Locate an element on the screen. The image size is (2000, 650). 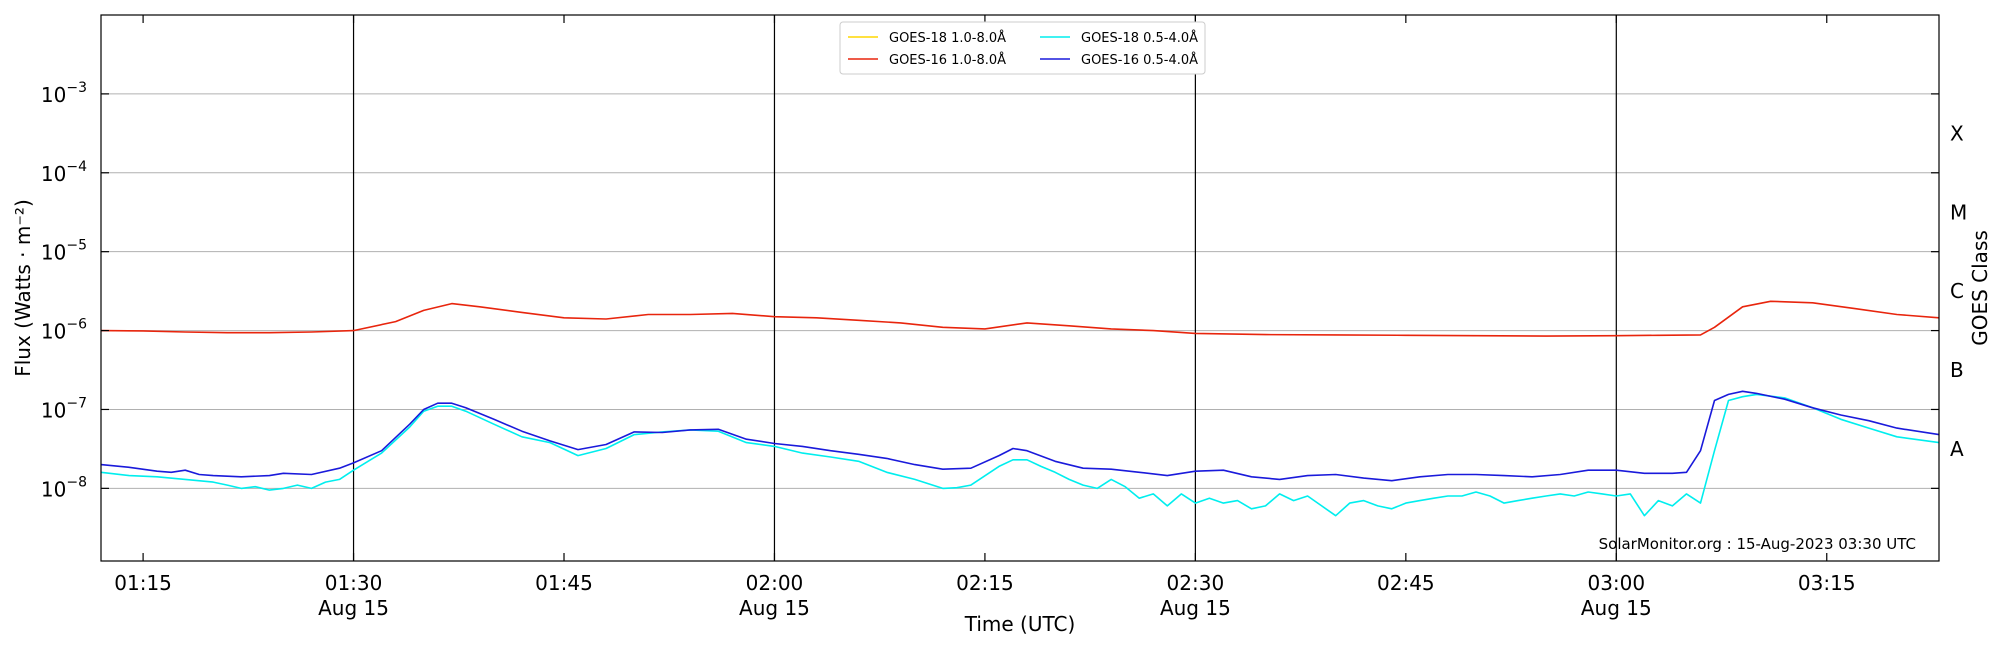
legend-label: GOES-18 0.5-4.0Å is located at coordinates (1139, 38).